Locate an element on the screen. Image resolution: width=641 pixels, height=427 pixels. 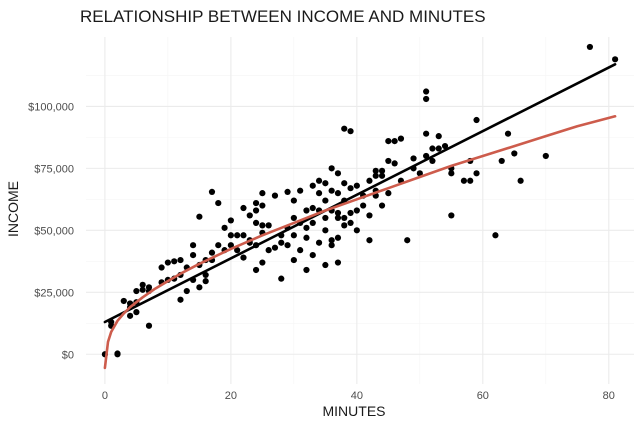
x-tick-label: 0 is located at coordinates (105, 396).